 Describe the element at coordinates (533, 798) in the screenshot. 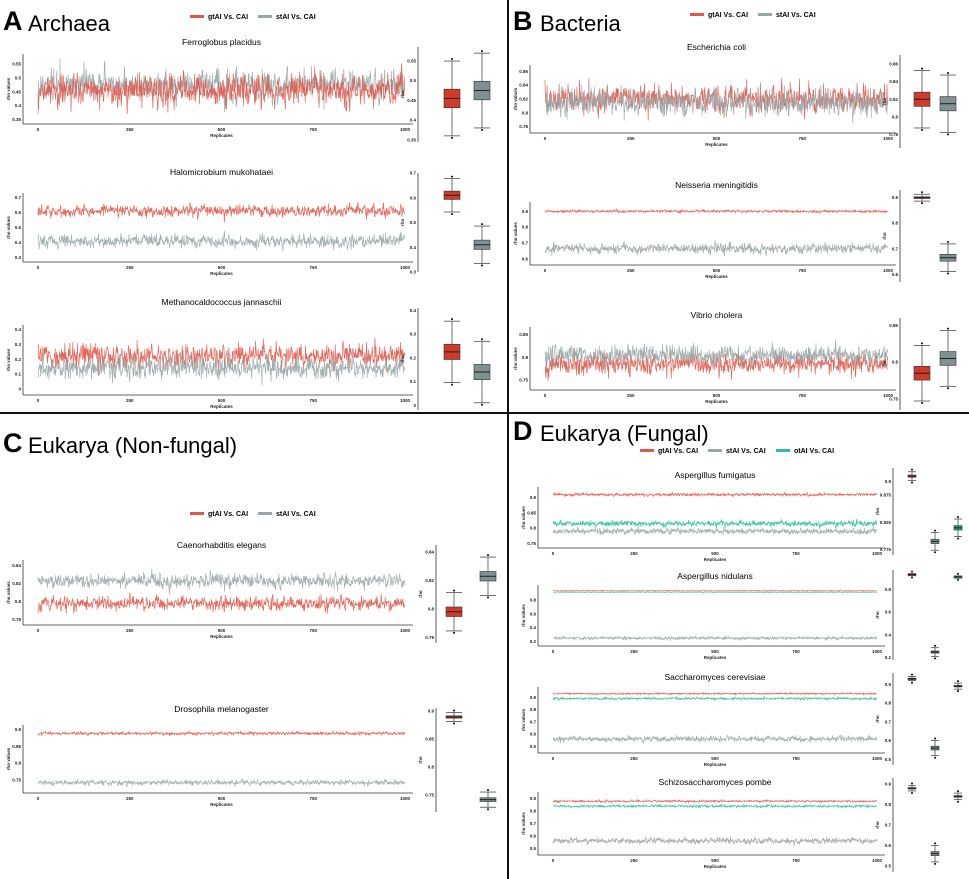

I see `y-tick-label: 0.9` at that location.